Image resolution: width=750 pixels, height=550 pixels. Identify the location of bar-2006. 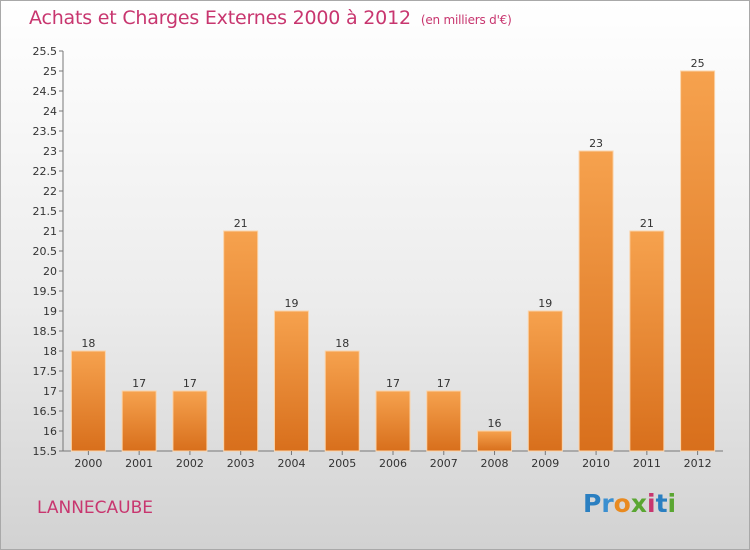
(393, 421).